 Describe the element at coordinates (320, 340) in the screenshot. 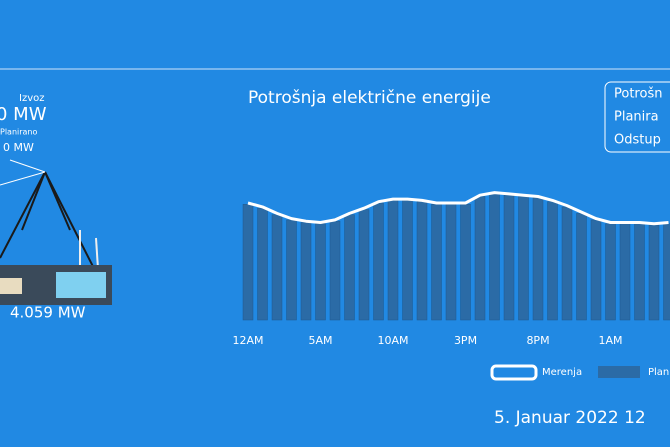

I see `x-tick-label: 5AM` at that location.